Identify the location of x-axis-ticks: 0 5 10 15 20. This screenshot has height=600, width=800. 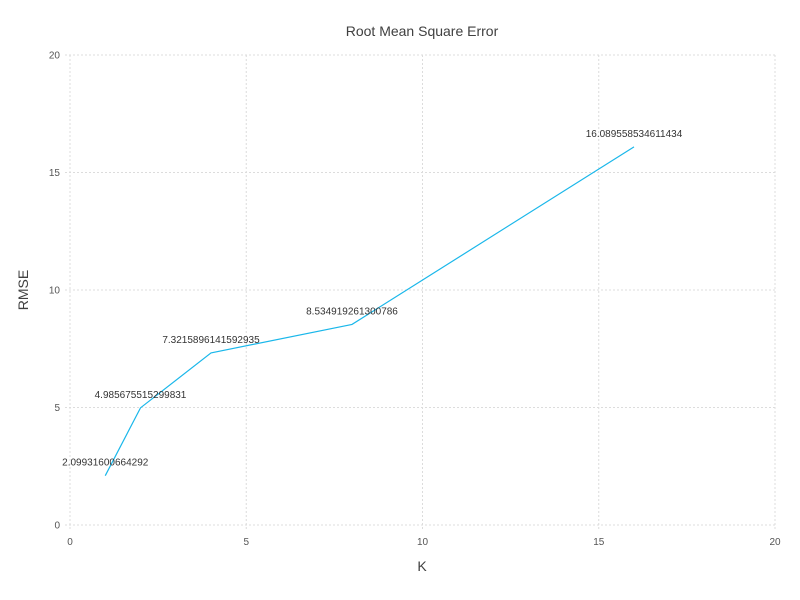
(424, 542).